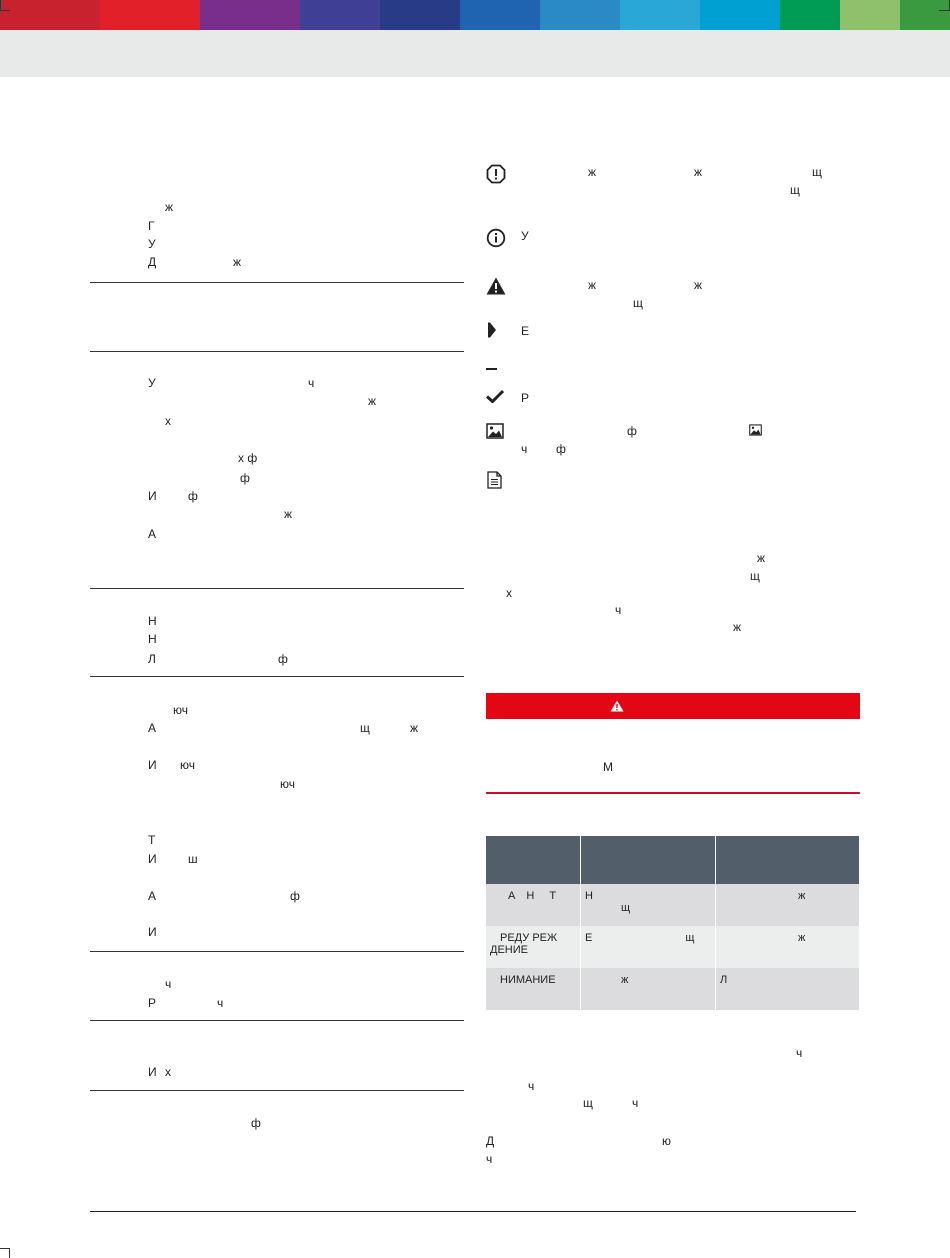 This screenshot has width=950, height=1258. I want to click on table-cell: А Н Т, so click(533, 905).